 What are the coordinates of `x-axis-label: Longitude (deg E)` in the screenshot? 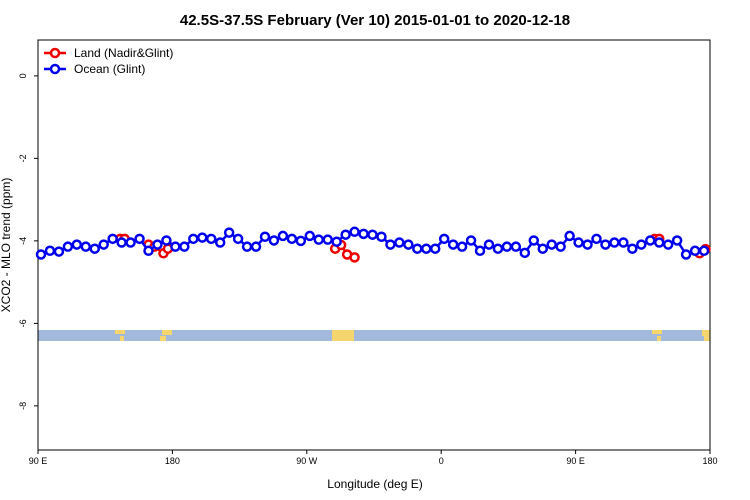 It's located at (374, 484).